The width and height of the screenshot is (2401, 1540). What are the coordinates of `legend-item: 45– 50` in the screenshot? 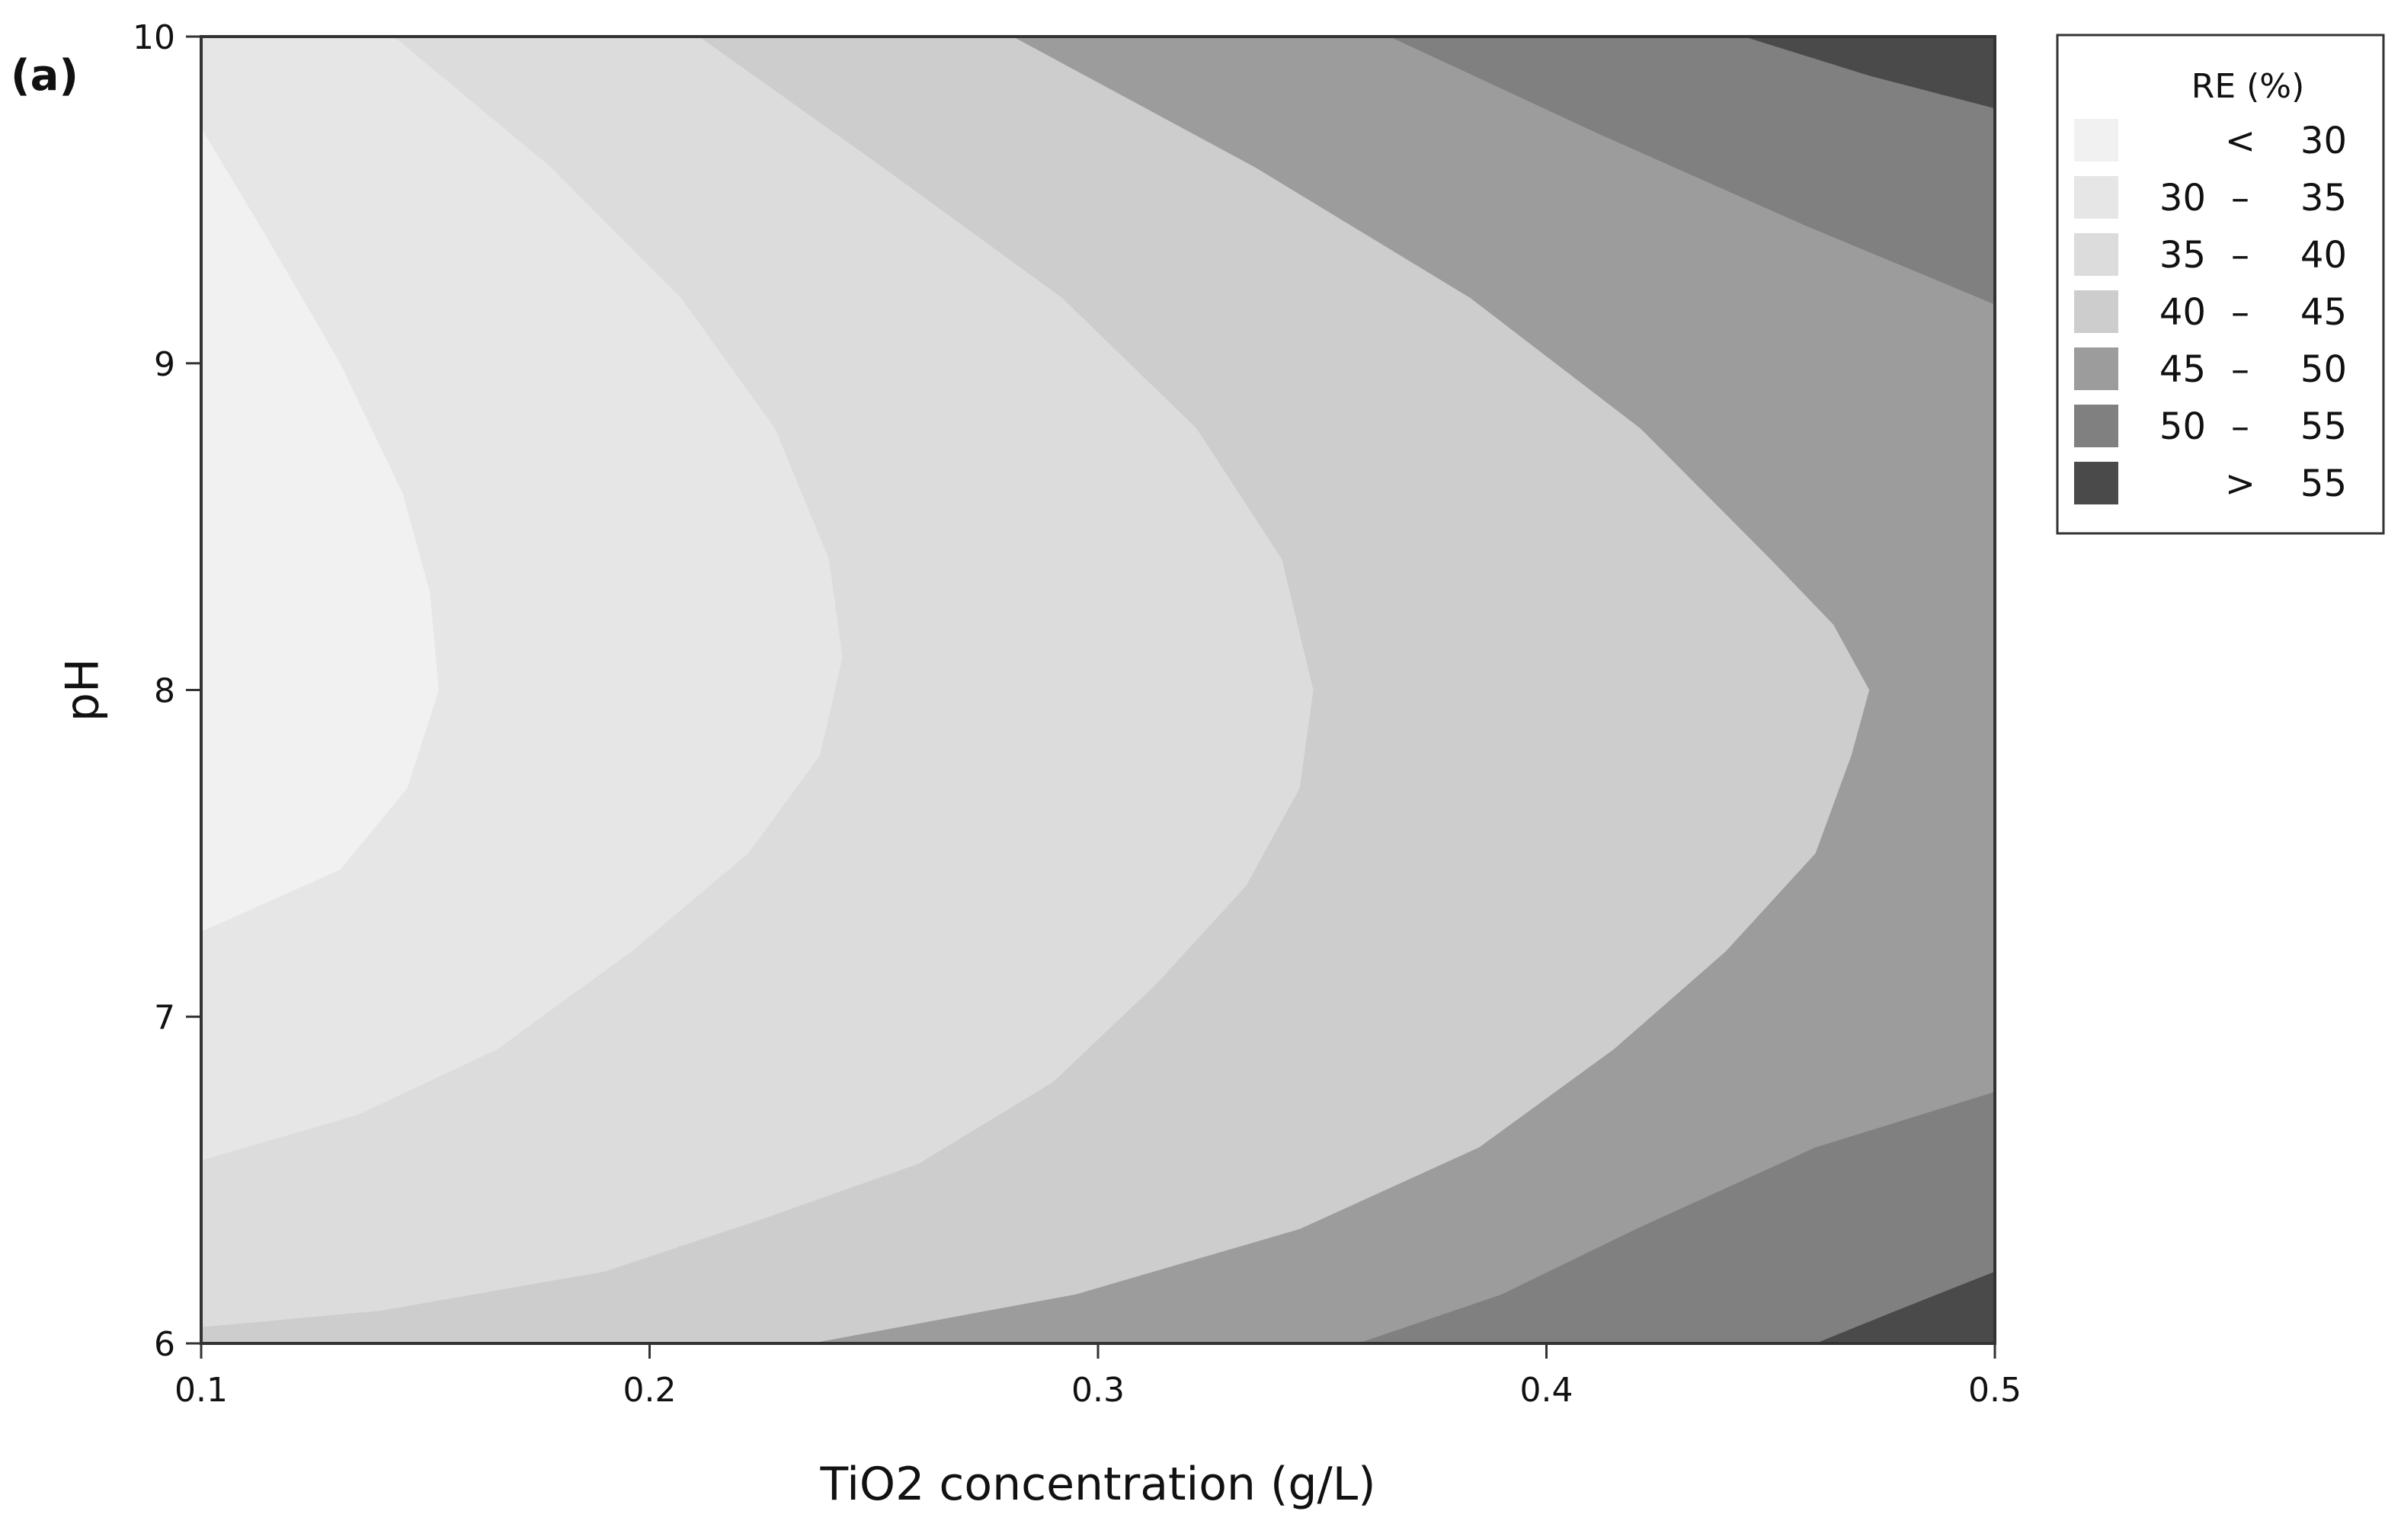 It's located at (2210, 369).